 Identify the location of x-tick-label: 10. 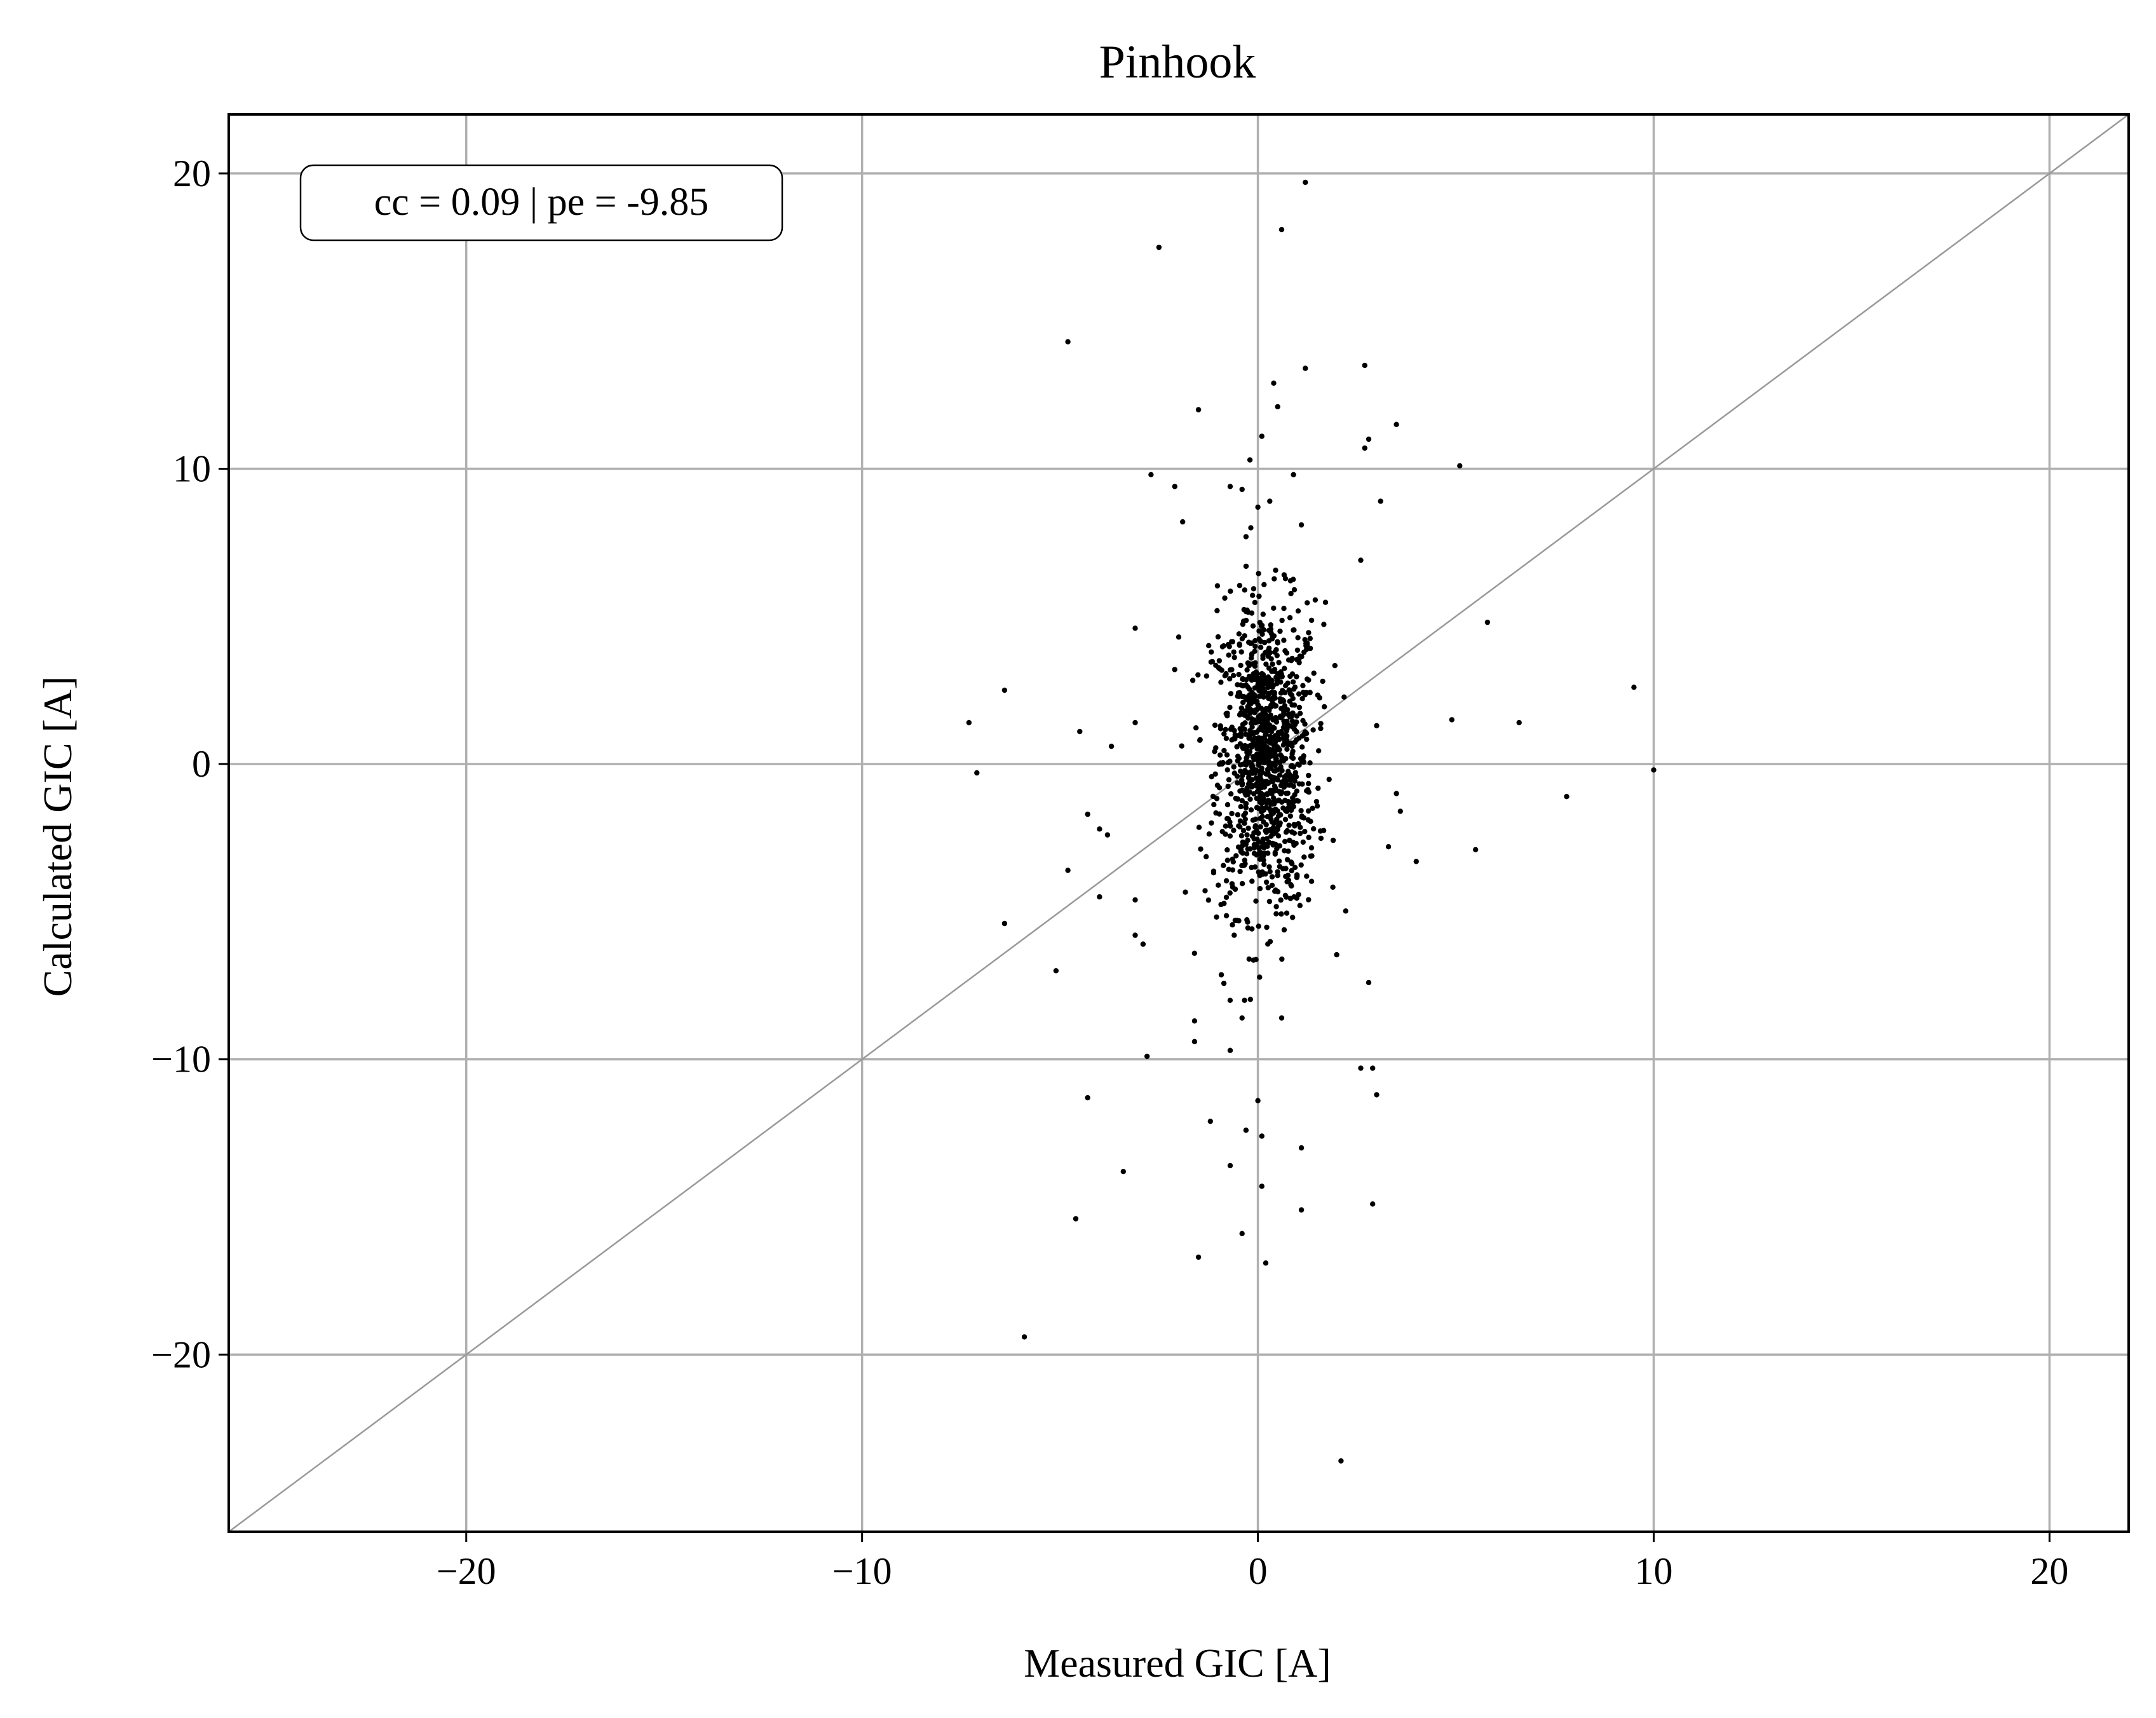
(1654, 1571).